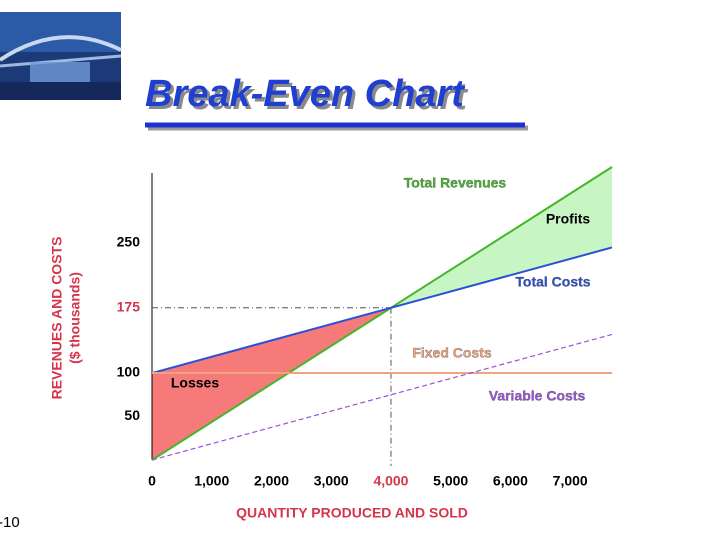 This screenshot has height=546, width=728. I want to click on y-tick-label: 100, so click(129, 372).